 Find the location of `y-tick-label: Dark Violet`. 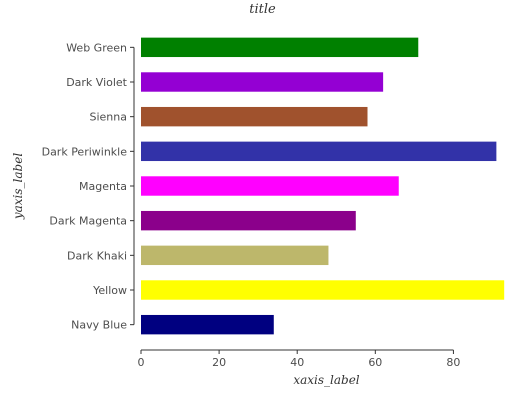

y-tick-label: Dark Violet is located at coordinates (96, 82).